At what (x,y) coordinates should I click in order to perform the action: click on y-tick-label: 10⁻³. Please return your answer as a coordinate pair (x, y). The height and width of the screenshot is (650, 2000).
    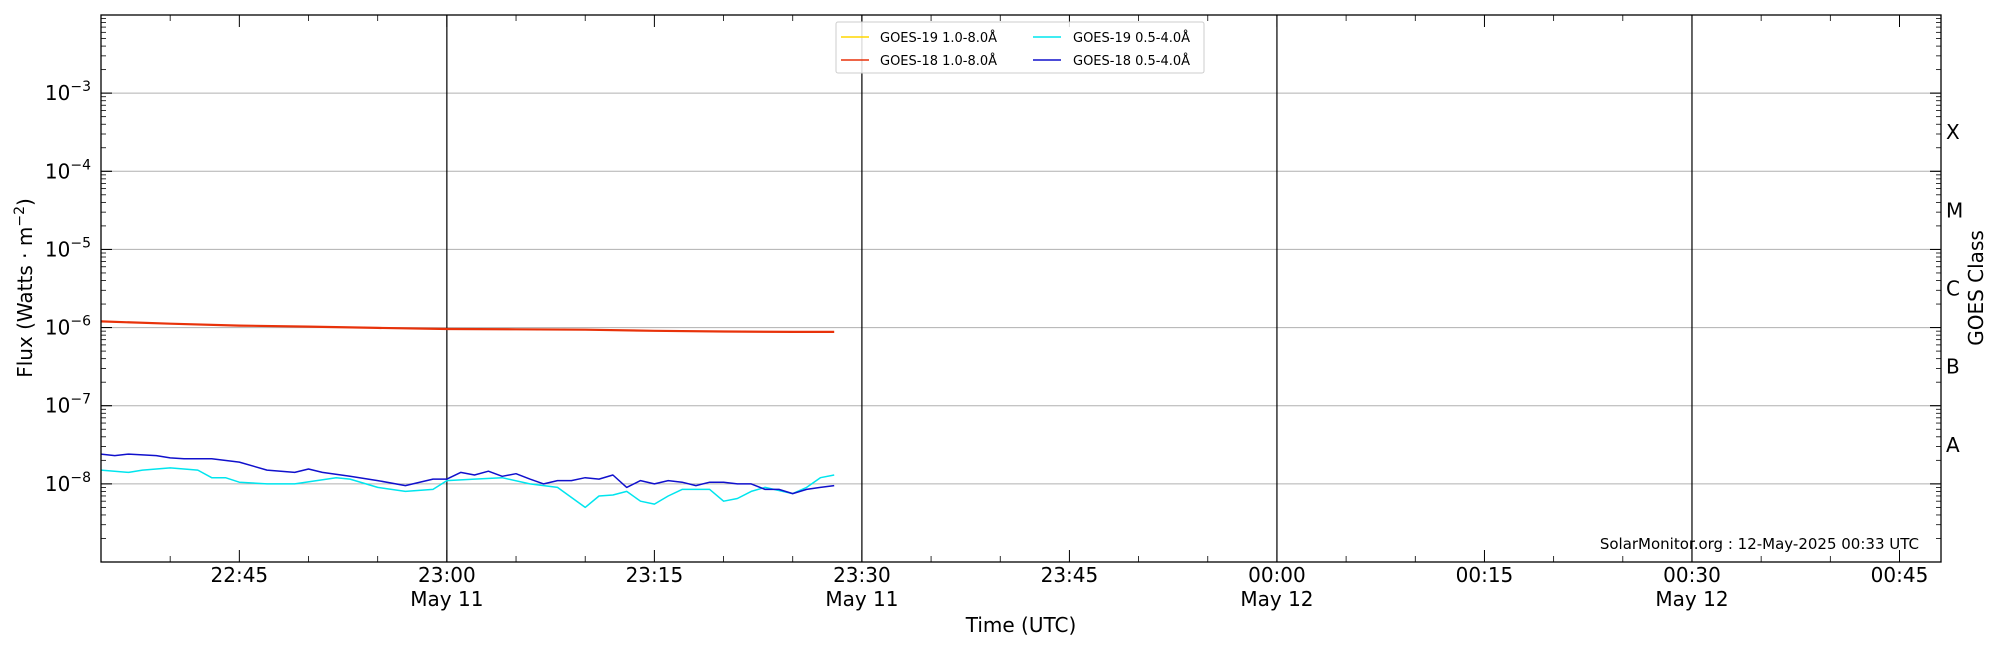
    Looking at the image, I should click on (68, 92).